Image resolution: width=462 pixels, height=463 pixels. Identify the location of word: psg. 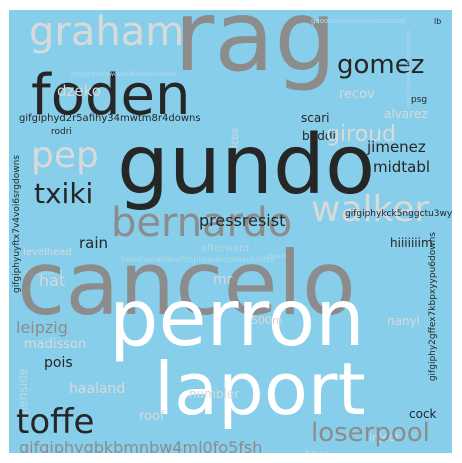
(419, 100).